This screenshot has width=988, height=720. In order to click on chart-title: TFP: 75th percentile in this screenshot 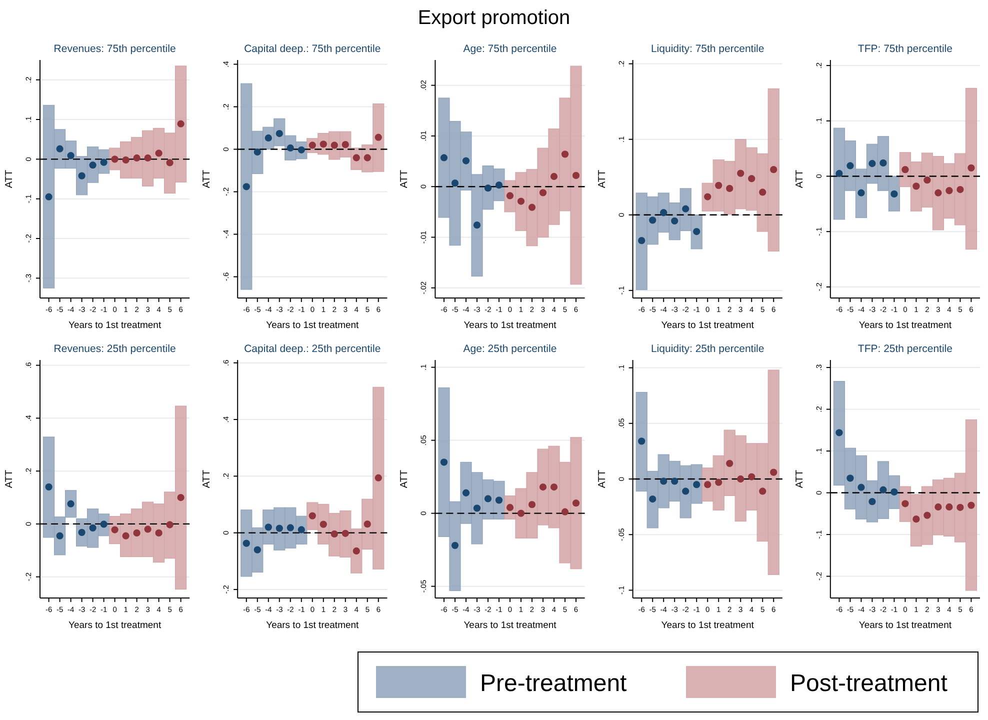, I will do `click(905, 49)`.